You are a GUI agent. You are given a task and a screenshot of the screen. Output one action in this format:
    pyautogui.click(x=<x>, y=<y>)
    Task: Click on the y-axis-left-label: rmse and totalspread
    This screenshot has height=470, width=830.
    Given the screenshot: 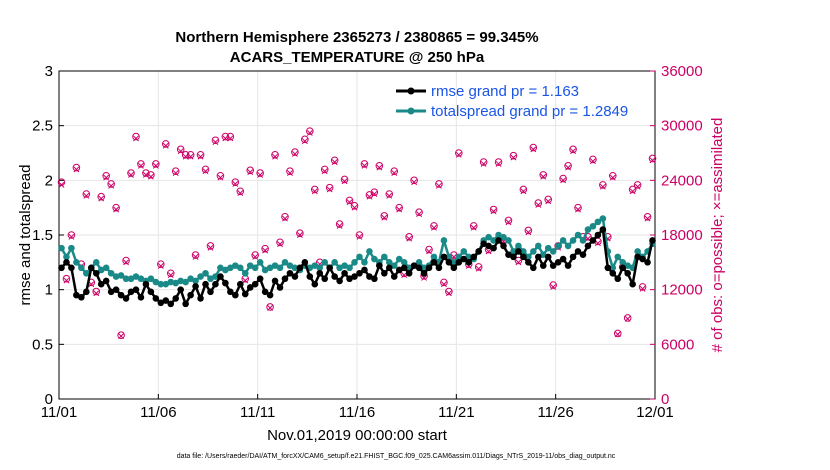 What is the action you would take?
    pyautogui.click(x=25, y=235)
    